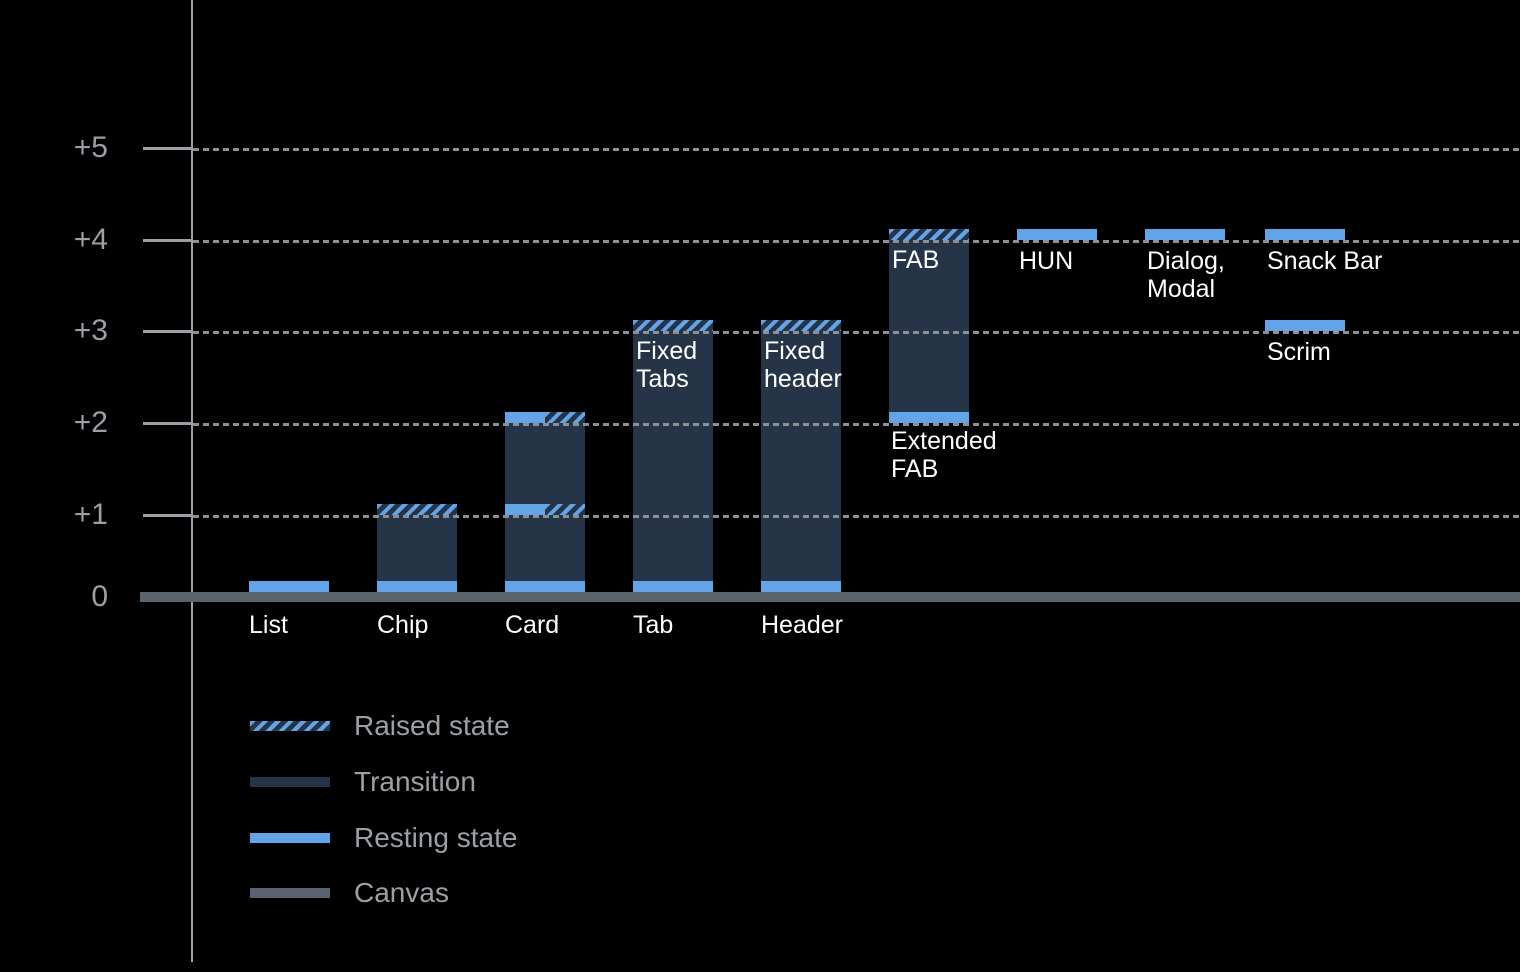 This screenshot has height=972, width=1520. I want to click on transition-swatch, so click(290, 782).